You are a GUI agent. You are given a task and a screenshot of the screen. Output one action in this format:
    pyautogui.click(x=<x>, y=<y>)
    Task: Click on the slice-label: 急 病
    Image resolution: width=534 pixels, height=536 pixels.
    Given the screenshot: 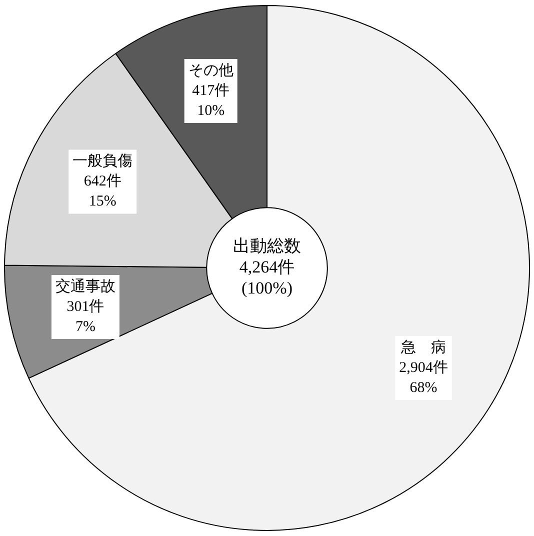 What is the action you would take?
    pyautogui.click(x=423, y=347)
    